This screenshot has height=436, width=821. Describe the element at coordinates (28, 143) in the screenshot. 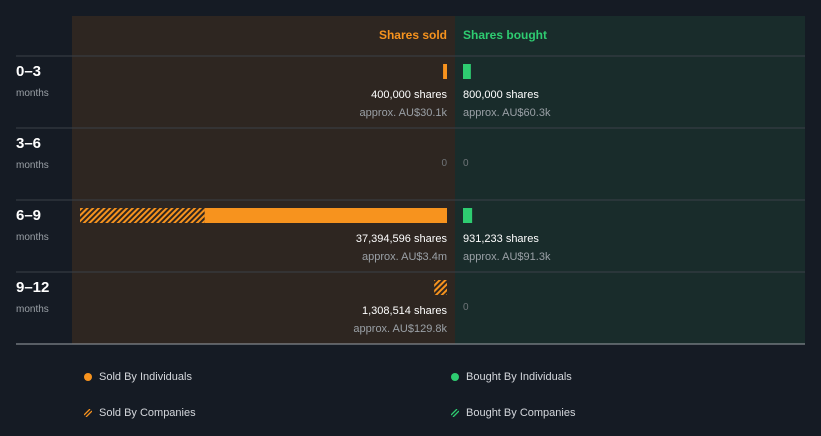

I see `period-label: 3–6` at that location.